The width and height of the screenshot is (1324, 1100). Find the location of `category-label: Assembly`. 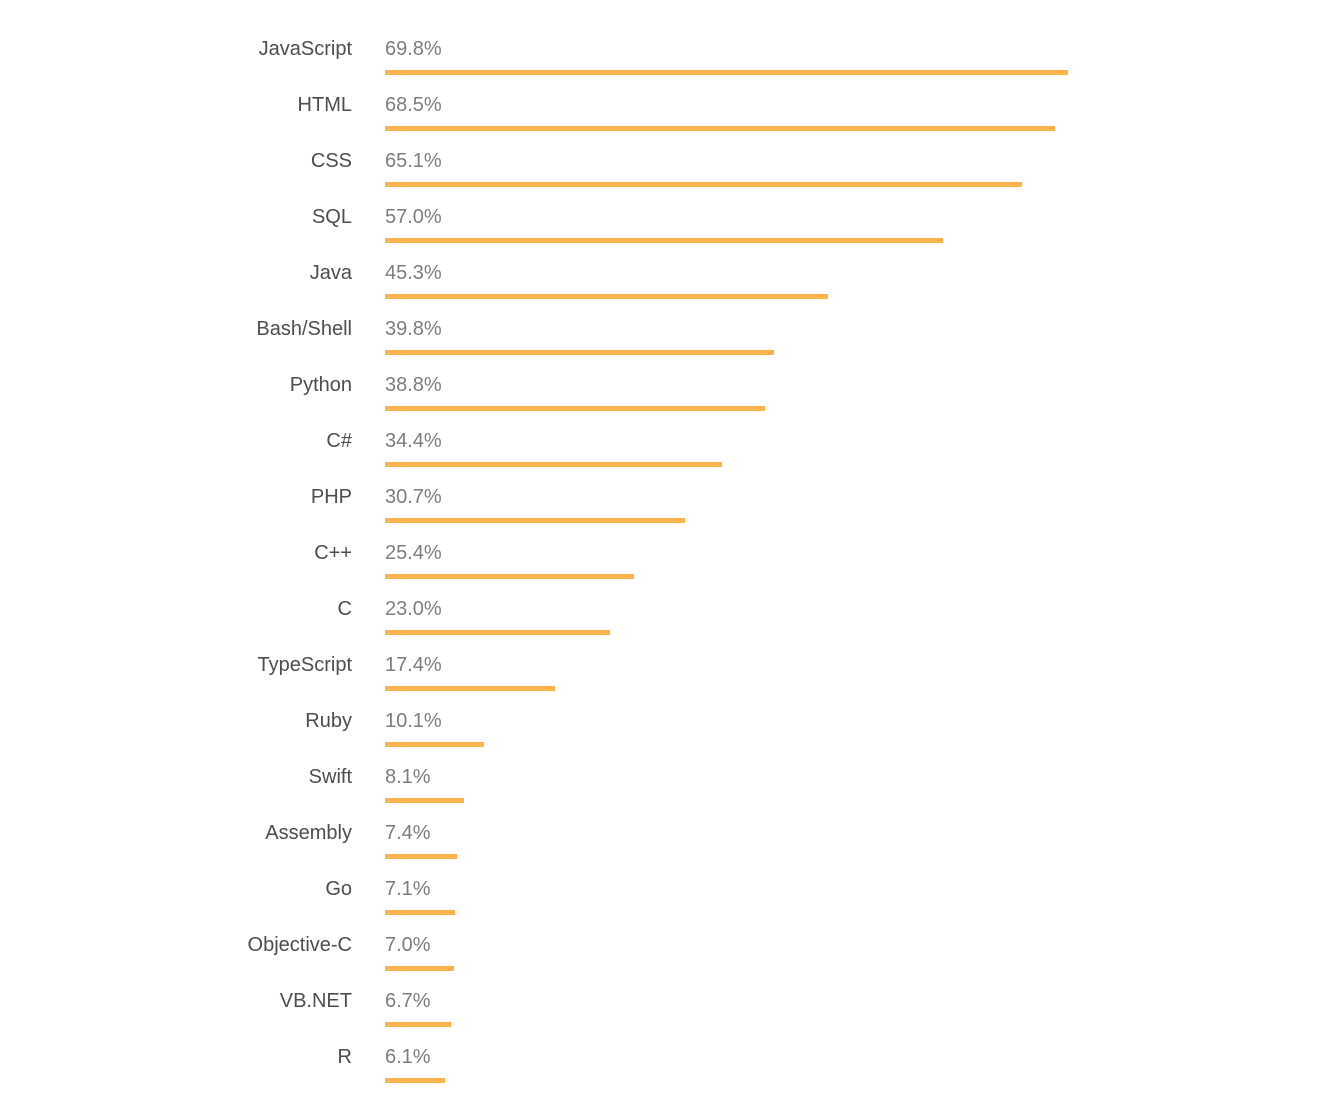

category-label: Assembly is located at coordinates (308, 833).